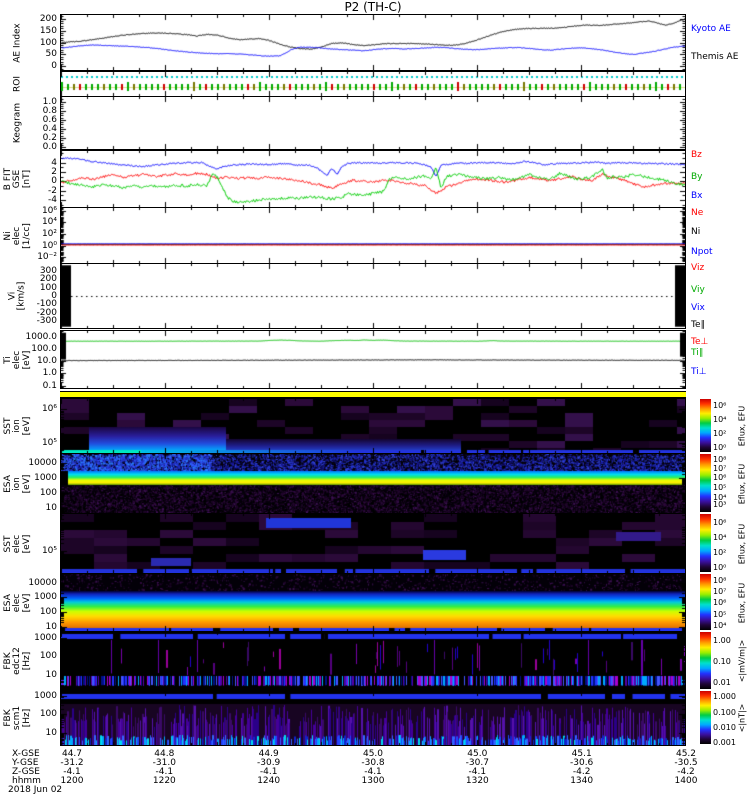  Describe the element at coordinates (54, 66) in the screenshot. I see `ytick-label-ae: 0` at that location.